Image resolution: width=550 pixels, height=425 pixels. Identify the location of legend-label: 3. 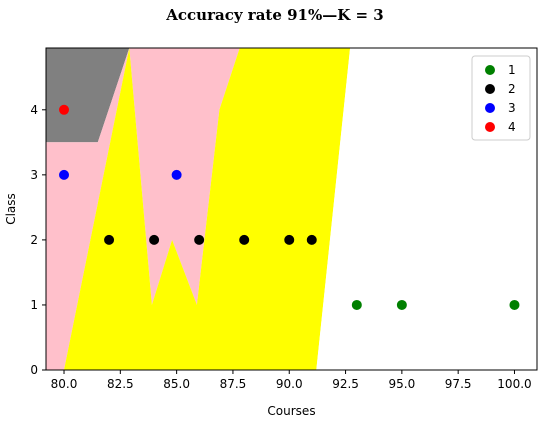
(512, 108).